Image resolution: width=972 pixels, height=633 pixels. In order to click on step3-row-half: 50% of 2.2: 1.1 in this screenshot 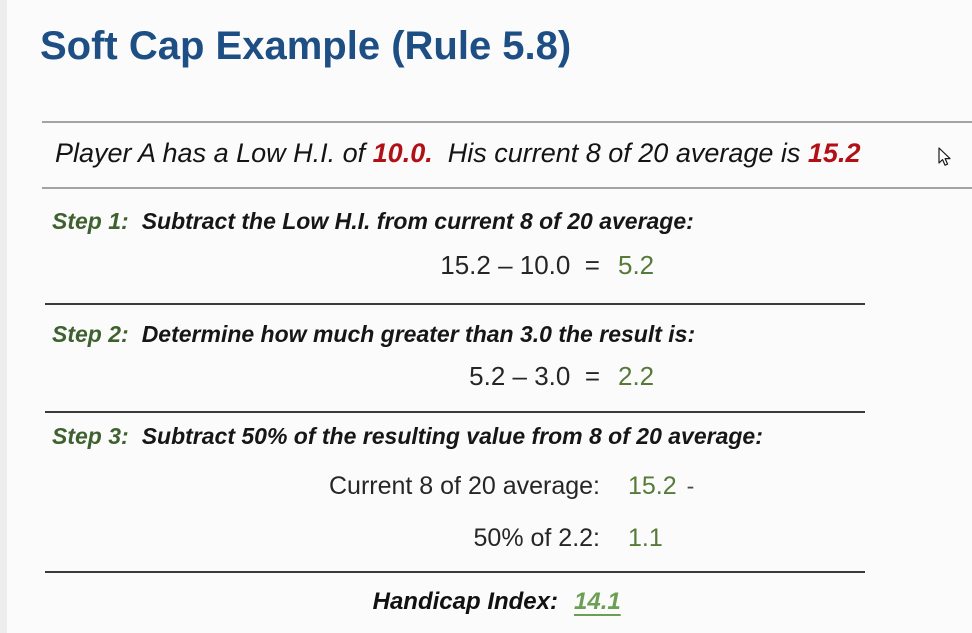, I will do `click(486, 538)`.